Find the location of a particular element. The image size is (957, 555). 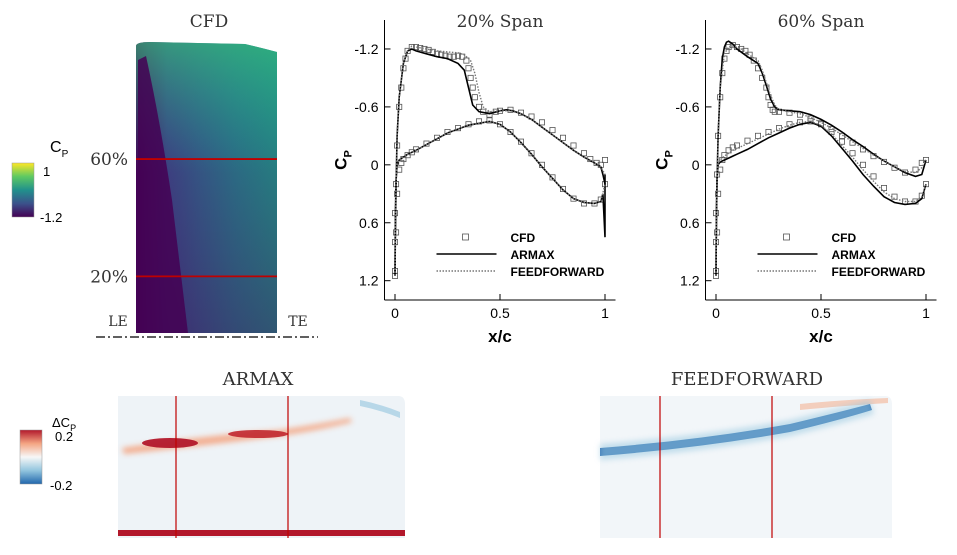

cfd-section-lines: 60% 20% is located at coordinates (183, 218).